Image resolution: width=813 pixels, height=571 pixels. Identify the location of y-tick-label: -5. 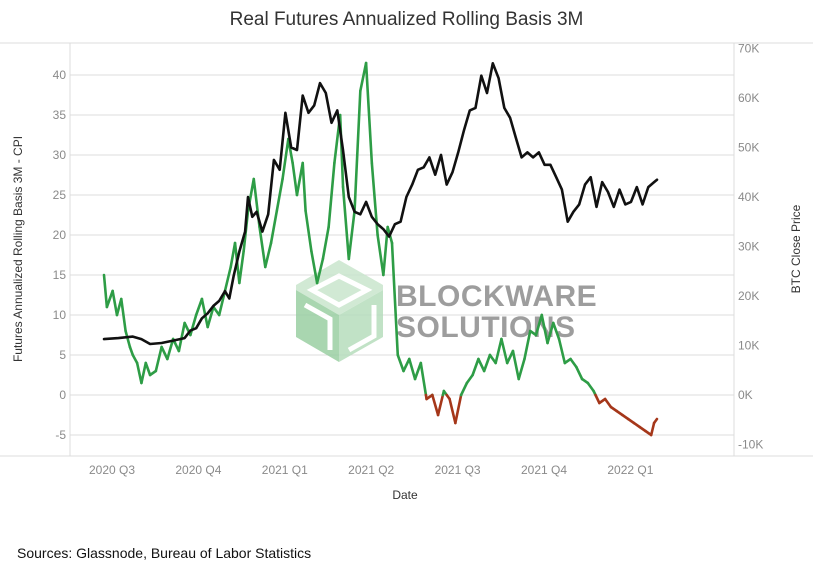
(60, 435).